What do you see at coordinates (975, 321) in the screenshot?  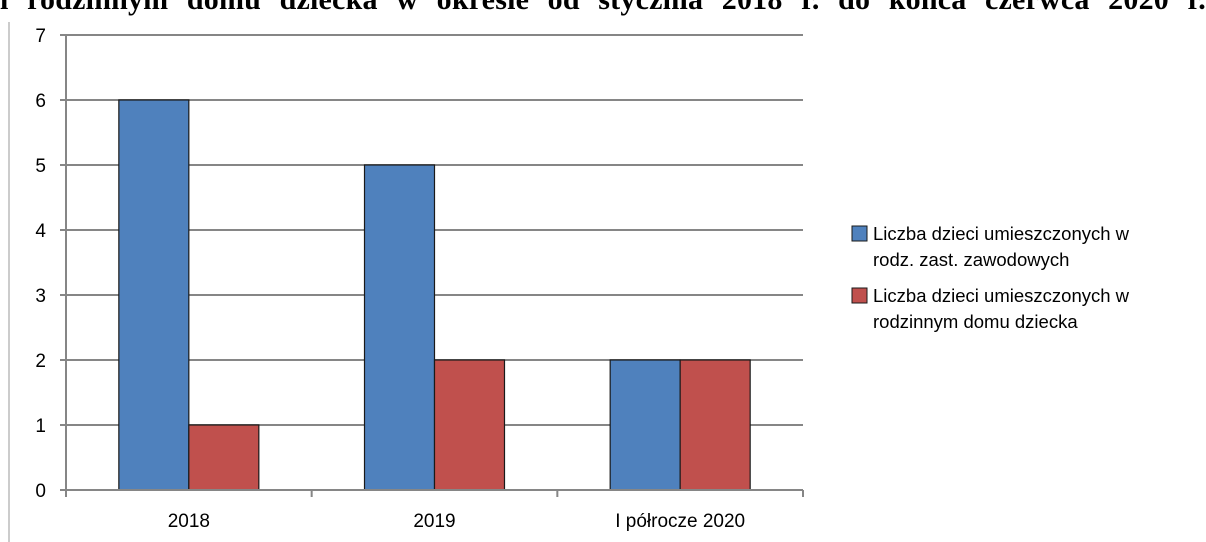 I see `legend-label: rodzinnym domu dziecka` at bounding box center [975, 321].